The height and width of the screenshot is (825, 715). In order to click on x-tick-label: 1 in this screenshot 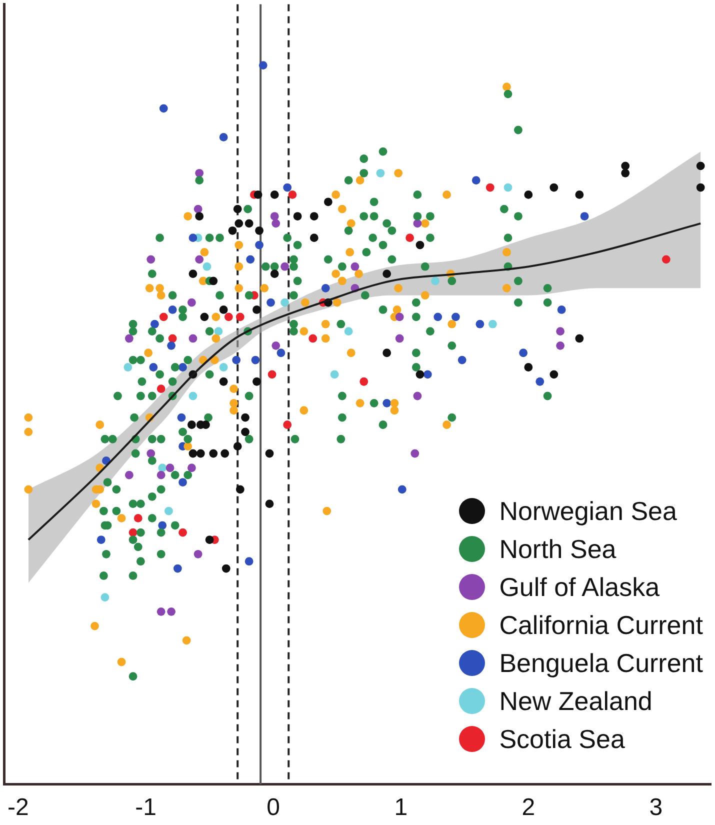, I will do `click(401, 808)`.